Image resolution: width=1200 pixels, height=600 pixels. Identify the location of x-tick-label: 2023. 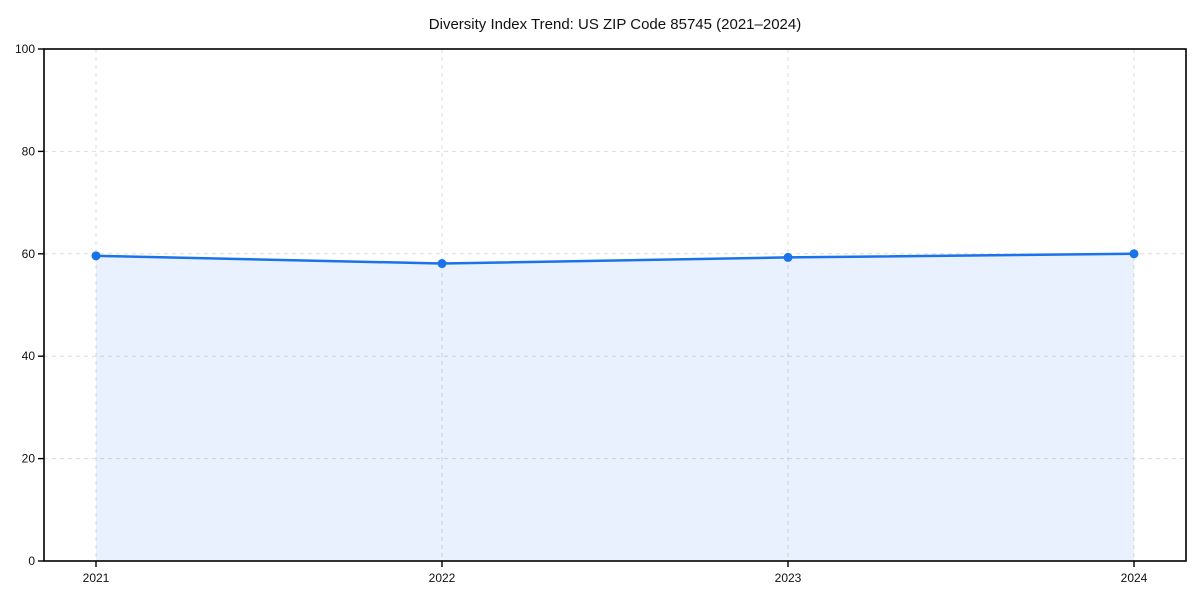
(788, 578).